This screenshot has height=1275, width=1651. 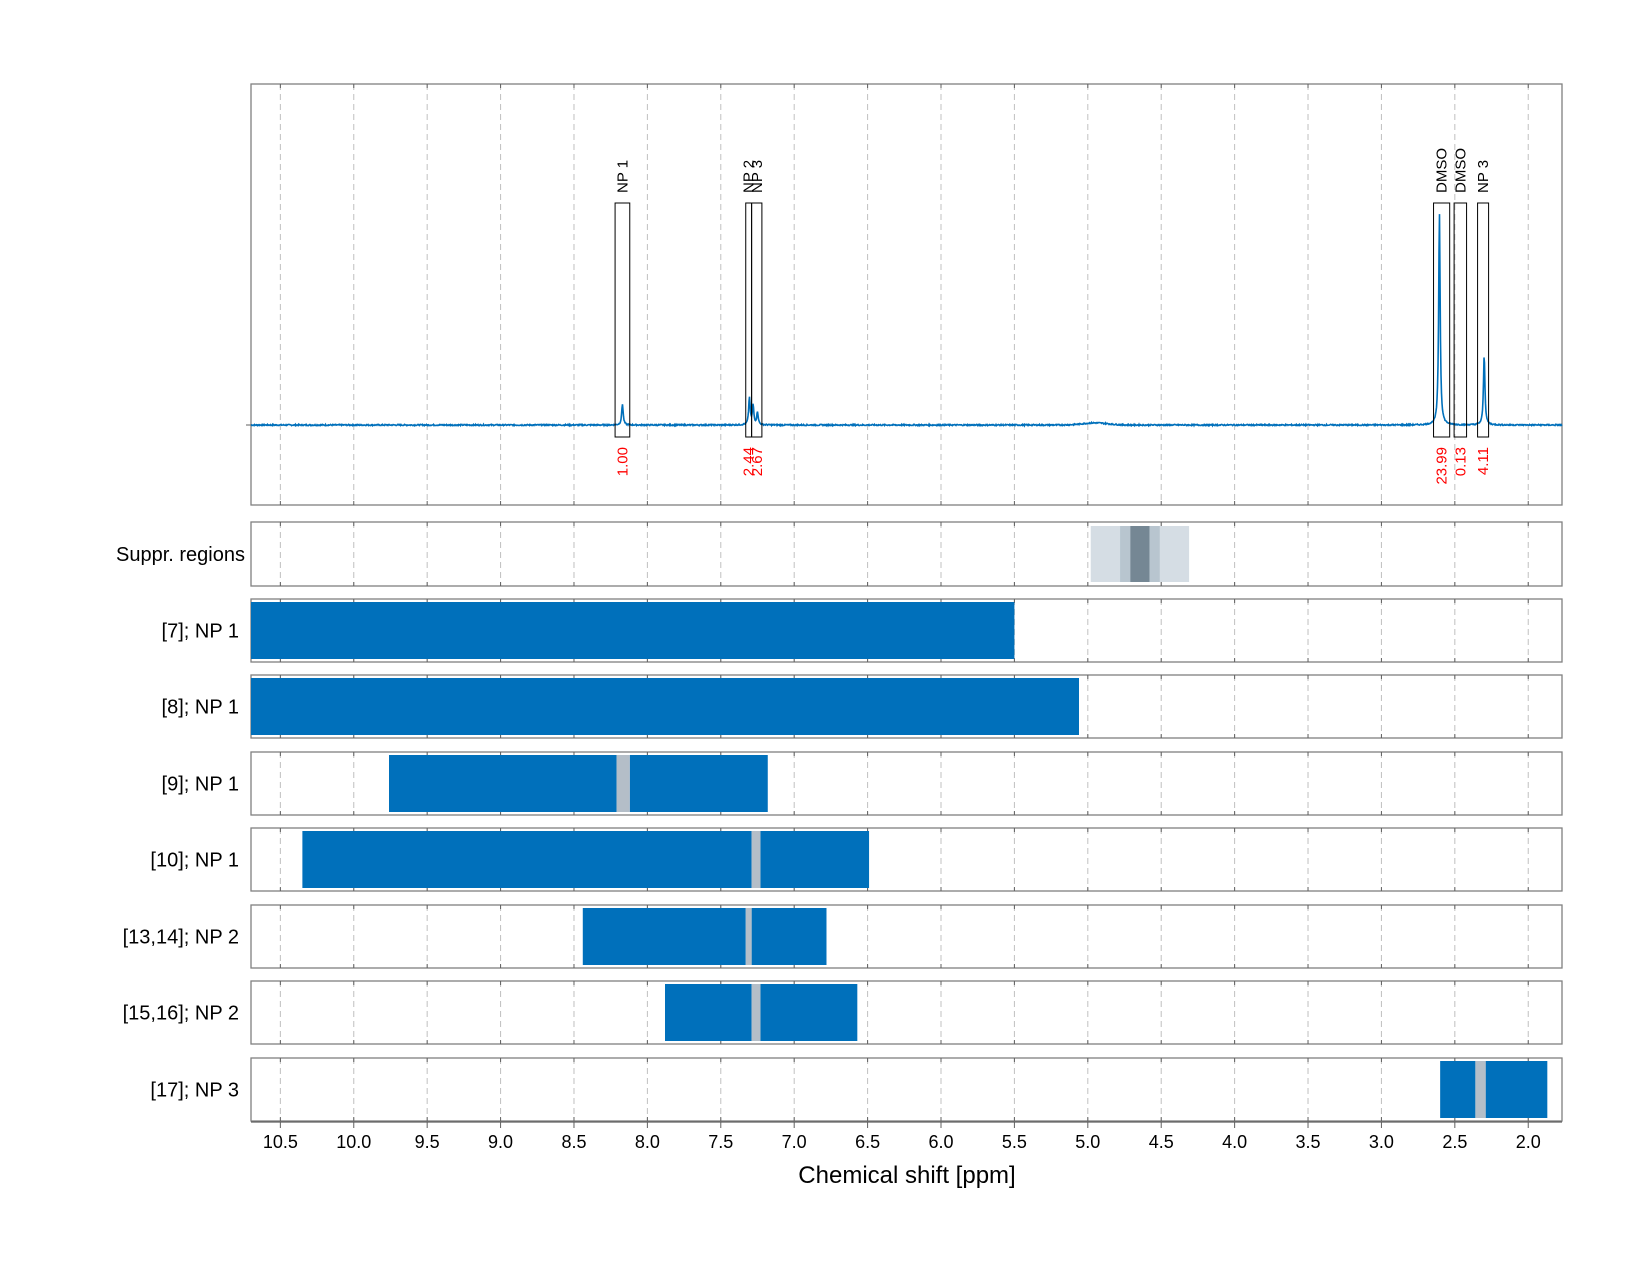 What do you see at coordinates (1308, 1142) in the screenshot?
I see `x-tick-label: 3.5` at bounding box center [1308, 1142].